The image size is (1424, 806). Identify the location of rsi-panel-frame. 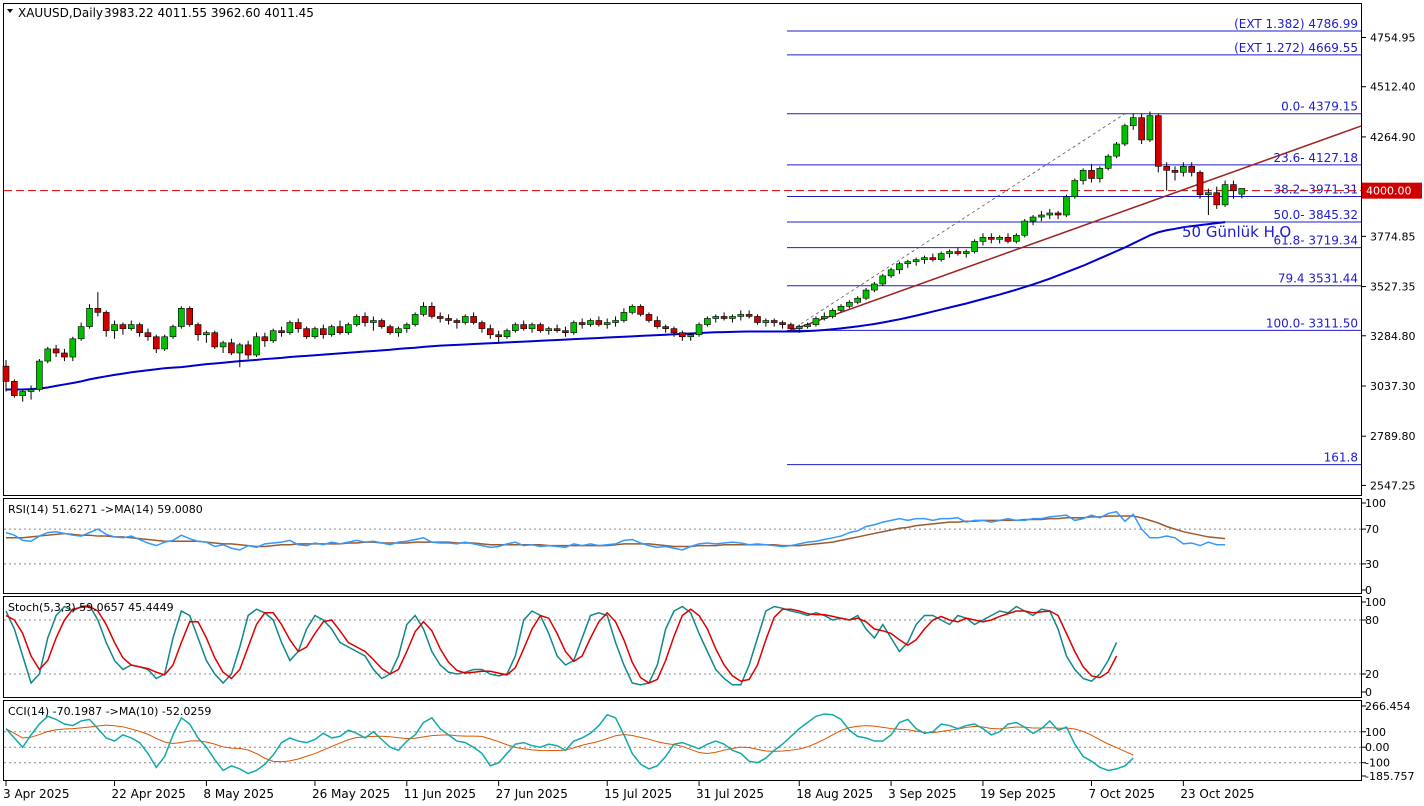
(682, 546).